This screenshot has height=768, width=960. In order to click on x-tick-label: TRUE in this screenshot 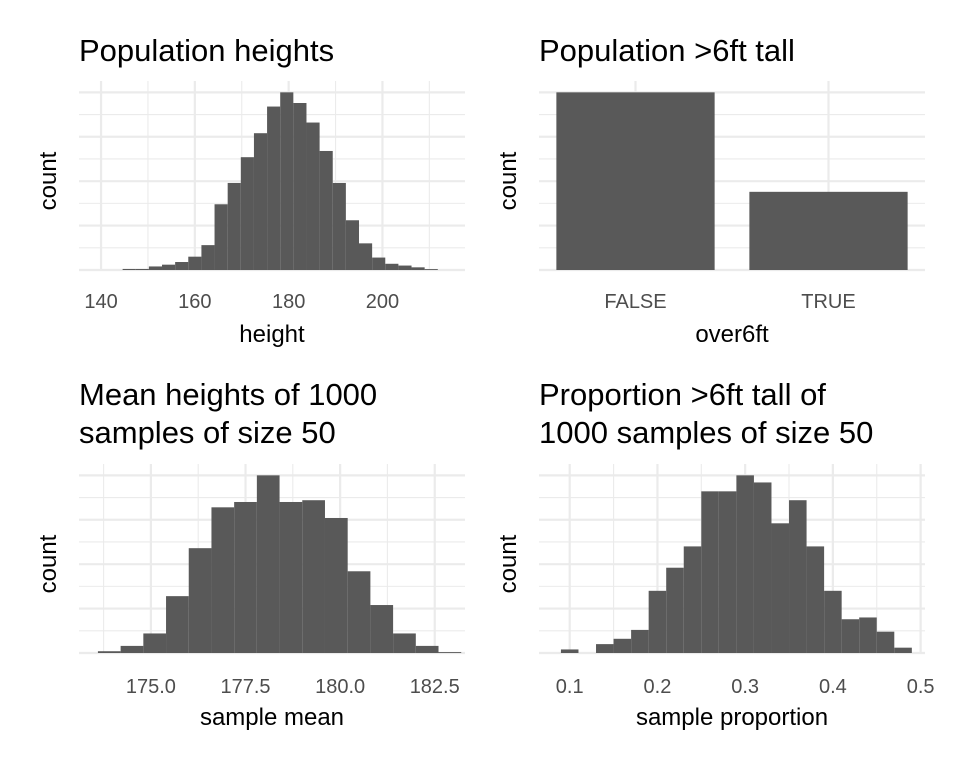, I will do `click(828, 302)`.